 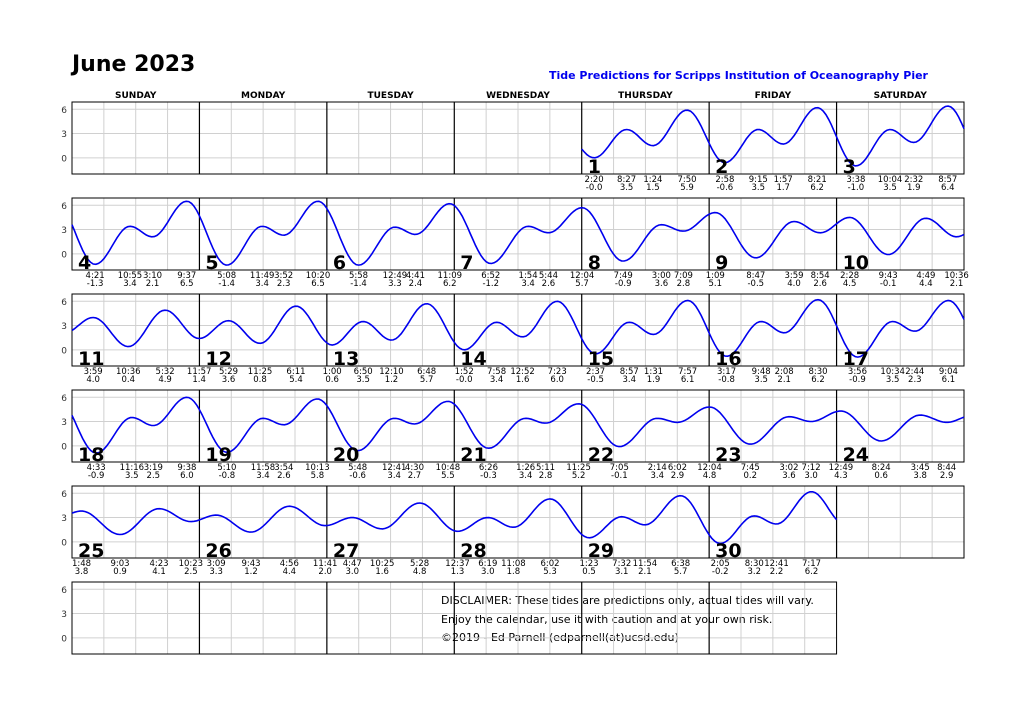 I want to click on tide-time-label: 11:08, so click(x=513, y=564).